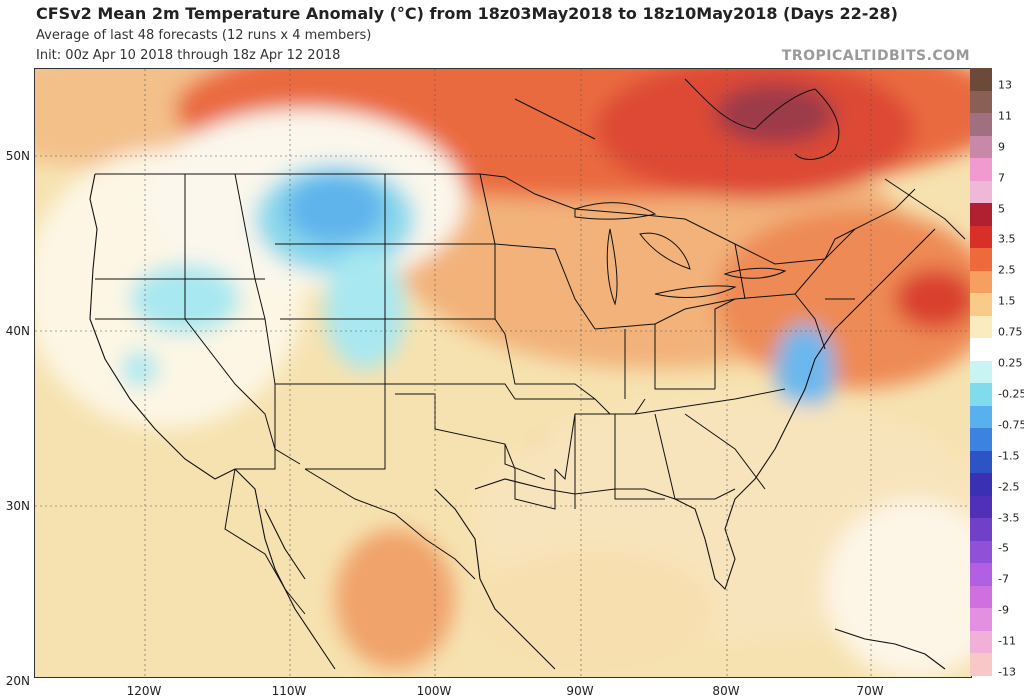 Image resolution: width=1024 pixels, height=700 pixels. What do you see at coordinates (1003, 548) in the screenshot?
I see `colorbar-label: -5` at bounding box center [1003, 548].